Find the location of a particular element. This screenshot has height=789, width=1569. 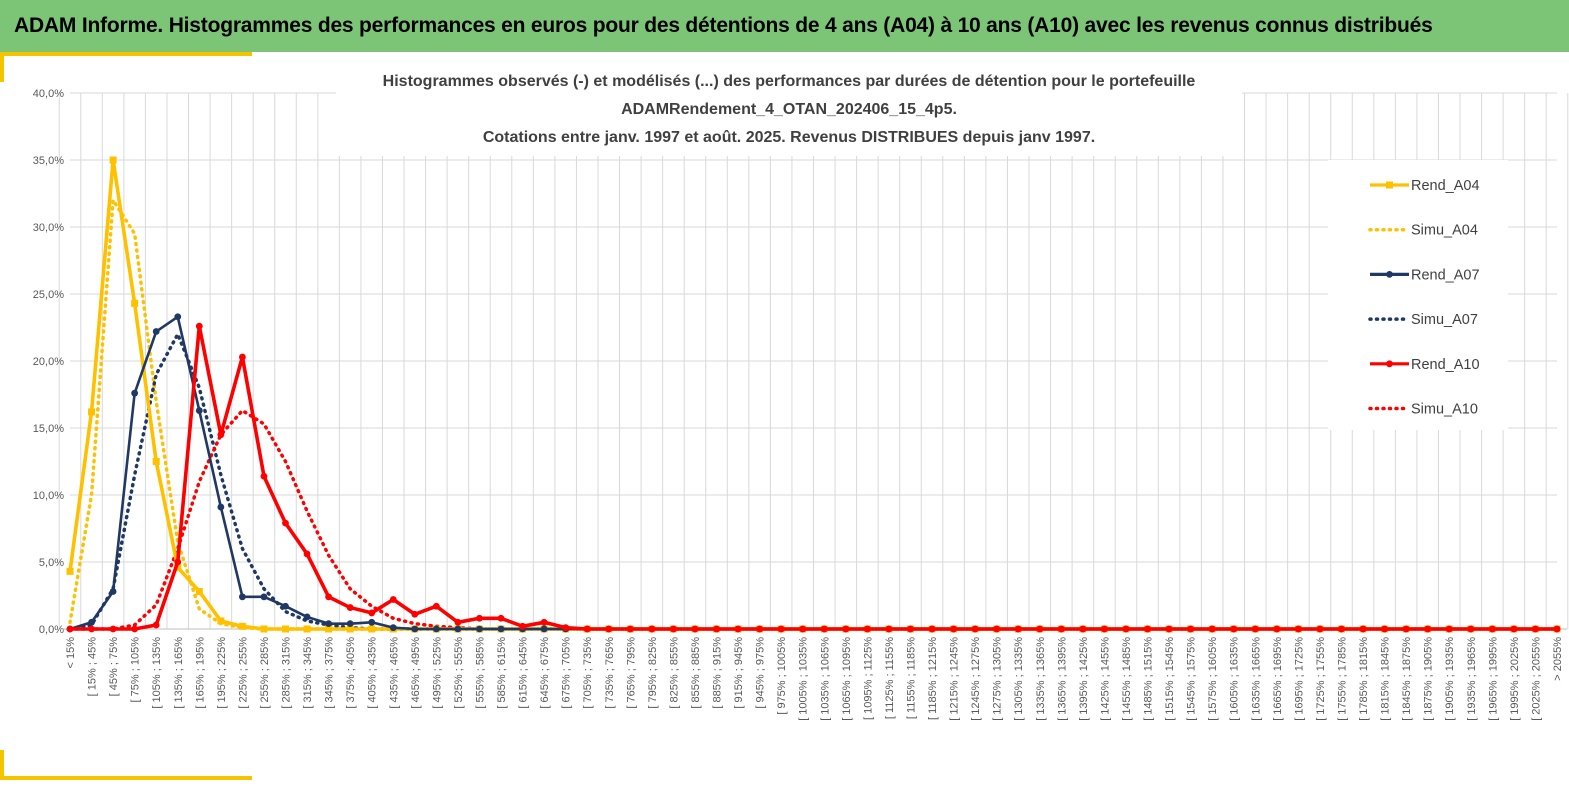

x-tick-label: [ 1395% ; 1425% is located at coordinates (1084, 679).